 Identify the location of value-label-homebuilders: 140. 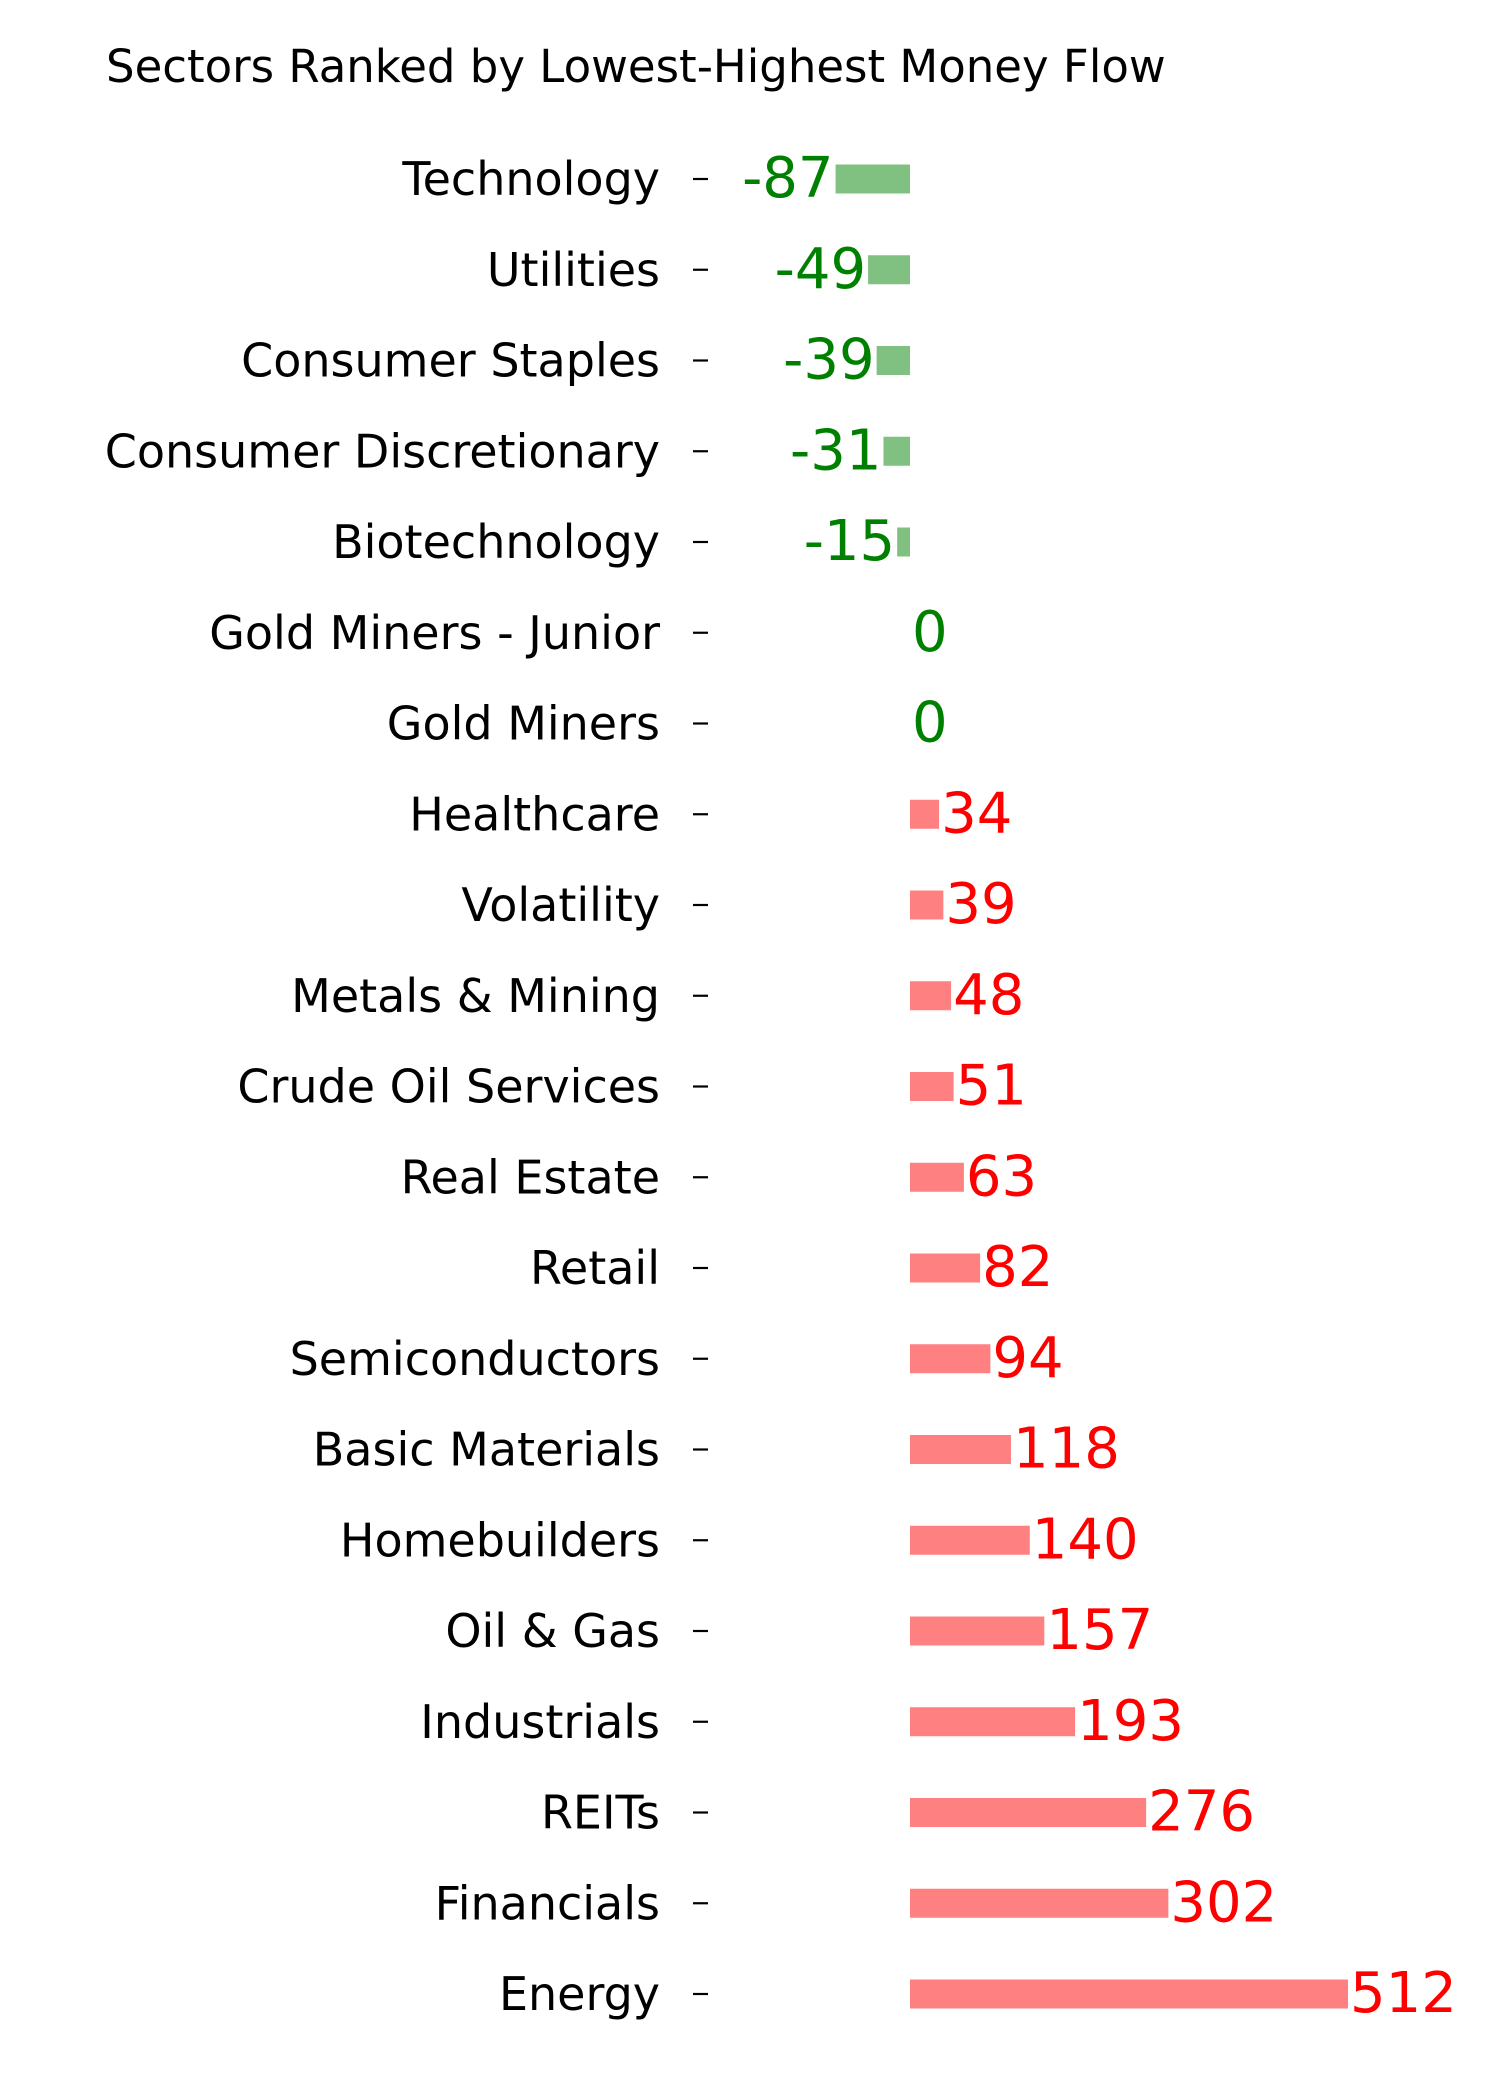
(1085, 1539).